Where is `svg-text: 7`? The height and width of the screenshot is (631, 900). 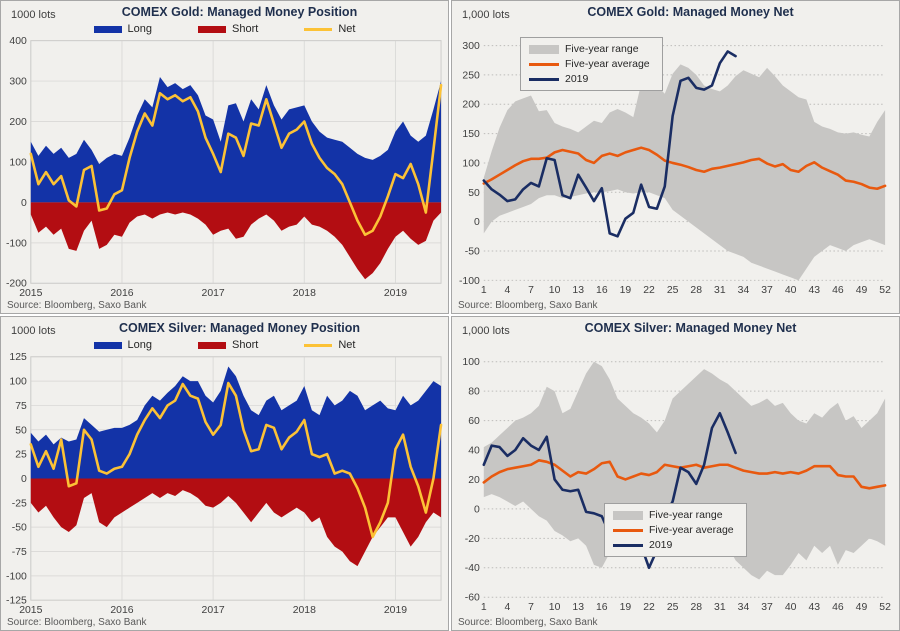
svg-text: 7 is located at coordinates (531, 607).